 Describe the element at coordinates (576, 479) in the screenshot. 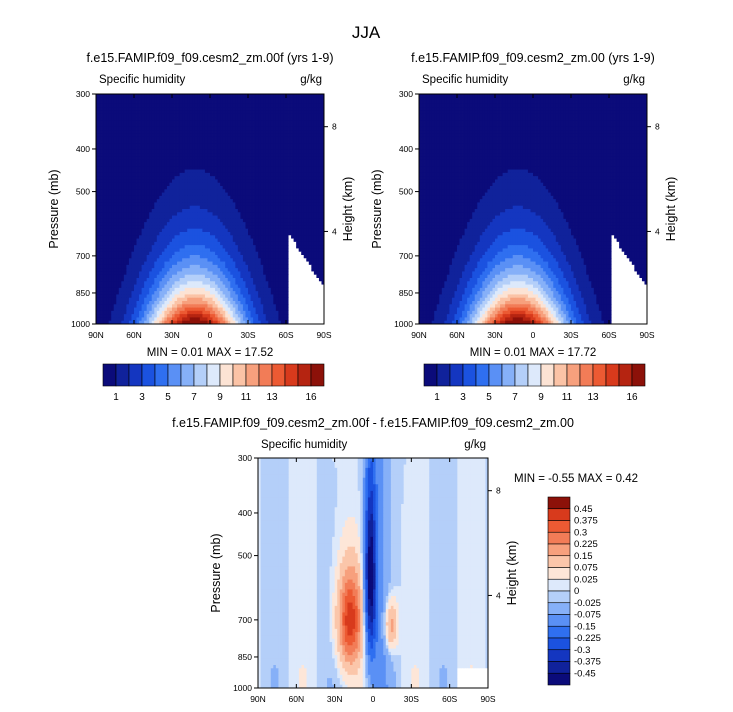

I see `stats-label: MIN = -0.55 MAX = 0.42` at that location.